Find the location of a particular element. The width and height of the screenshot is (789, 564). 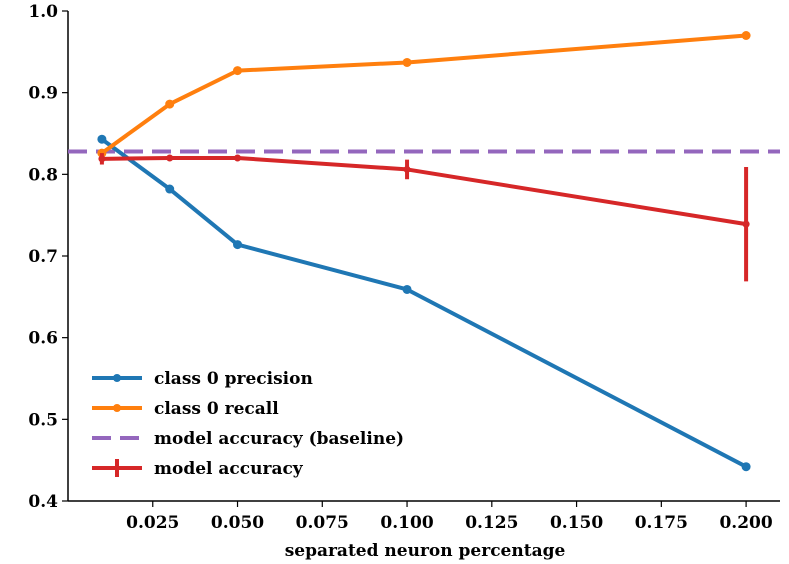

legend-item-model-accuracy-baseline: model accuracy (baseline) is located at coordinates (248, 439).